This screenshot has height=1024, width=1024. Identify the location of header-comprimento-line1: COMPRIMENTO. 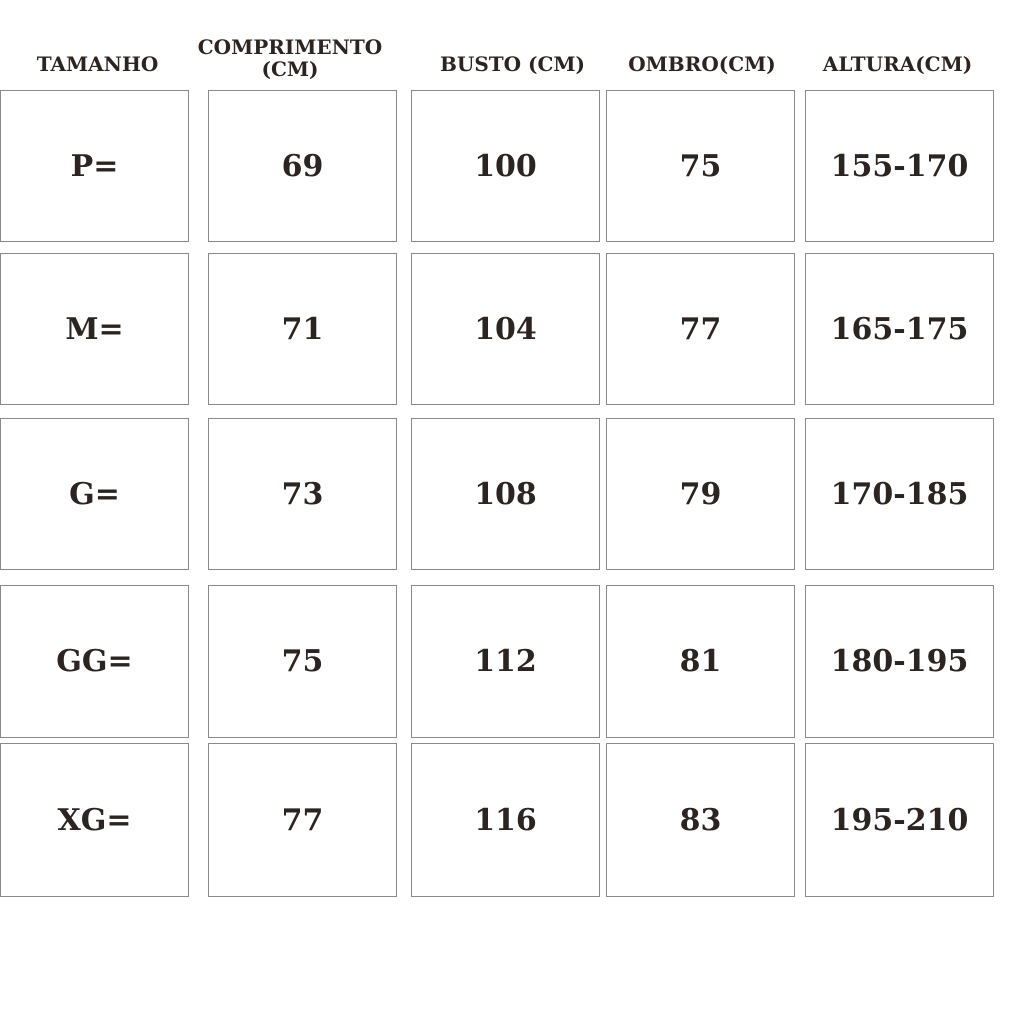
(290, 47).